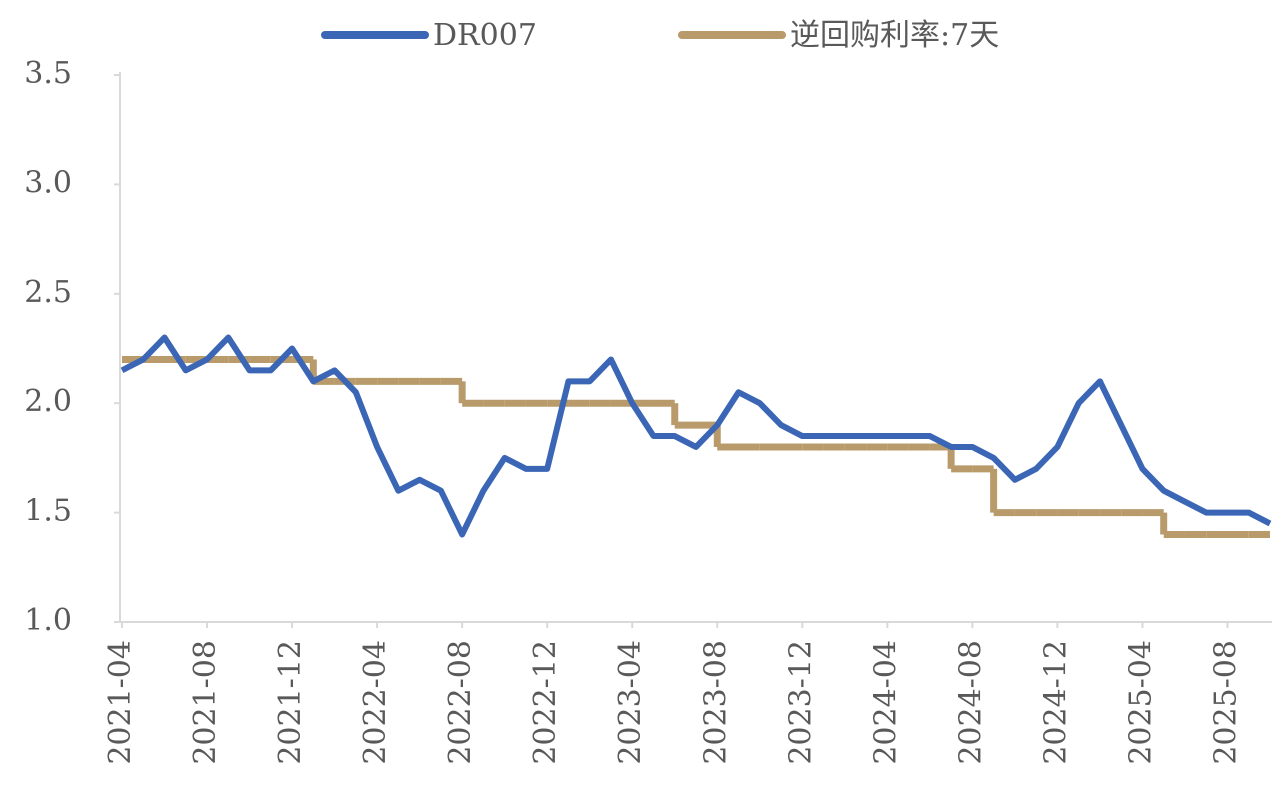 The width and height of the screenshot is (1284, 805). Describe the element at coordinates (460, 702) in the screenshot. I see `x-tick-label: 2022-08` at that location.